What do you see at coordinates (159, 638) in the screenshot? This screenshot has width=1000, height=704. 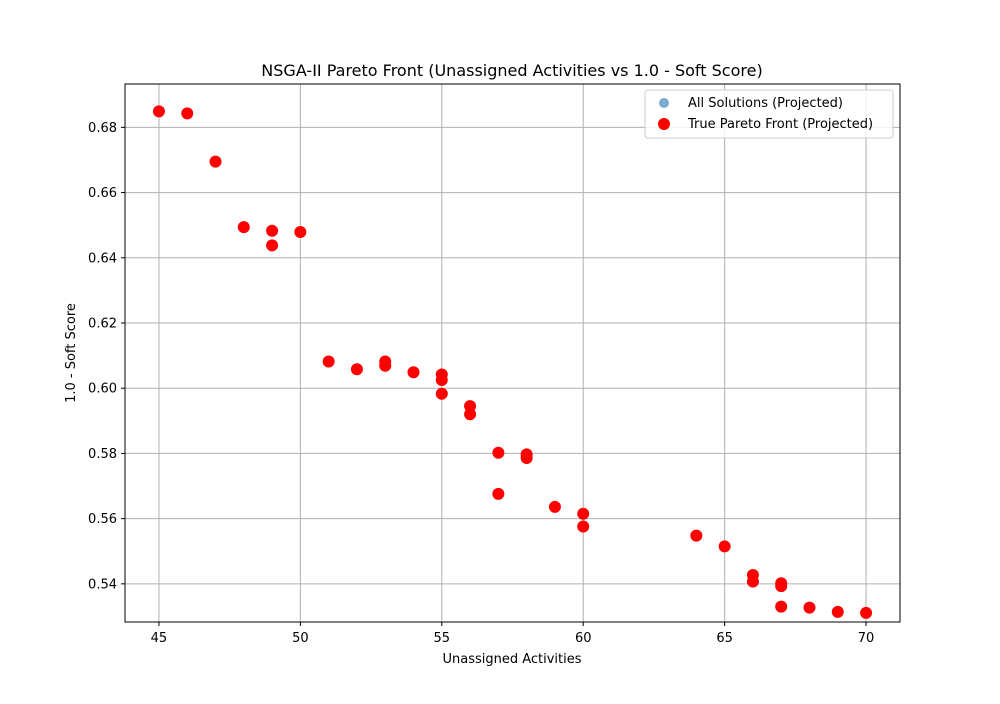 I see `x-tick-label: 45` at bounding box center [159, 638].